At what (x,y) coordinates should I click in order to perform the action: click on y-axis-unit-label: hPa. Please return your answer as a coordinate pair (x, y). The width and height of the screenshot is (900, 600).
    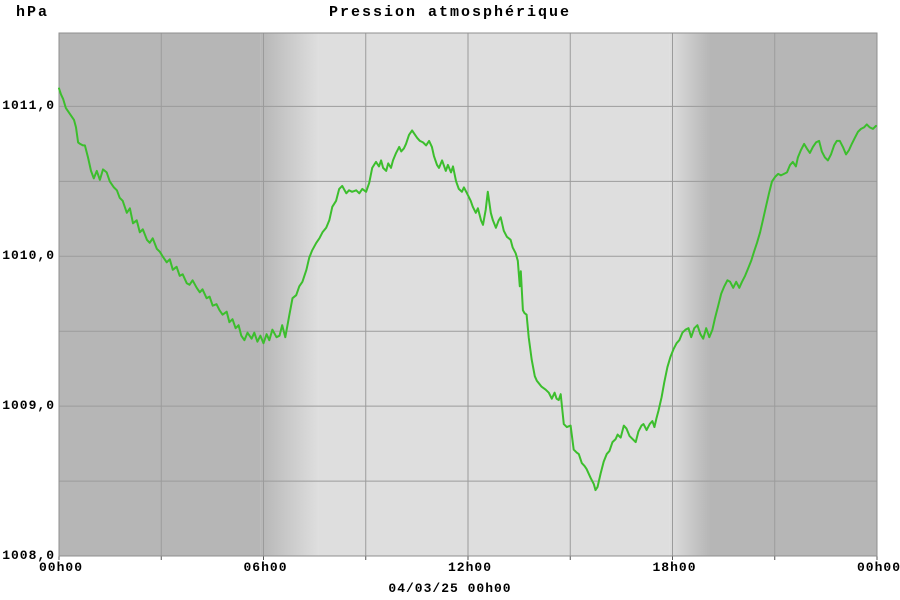
    Looking at the image, I should click on (33, 12).